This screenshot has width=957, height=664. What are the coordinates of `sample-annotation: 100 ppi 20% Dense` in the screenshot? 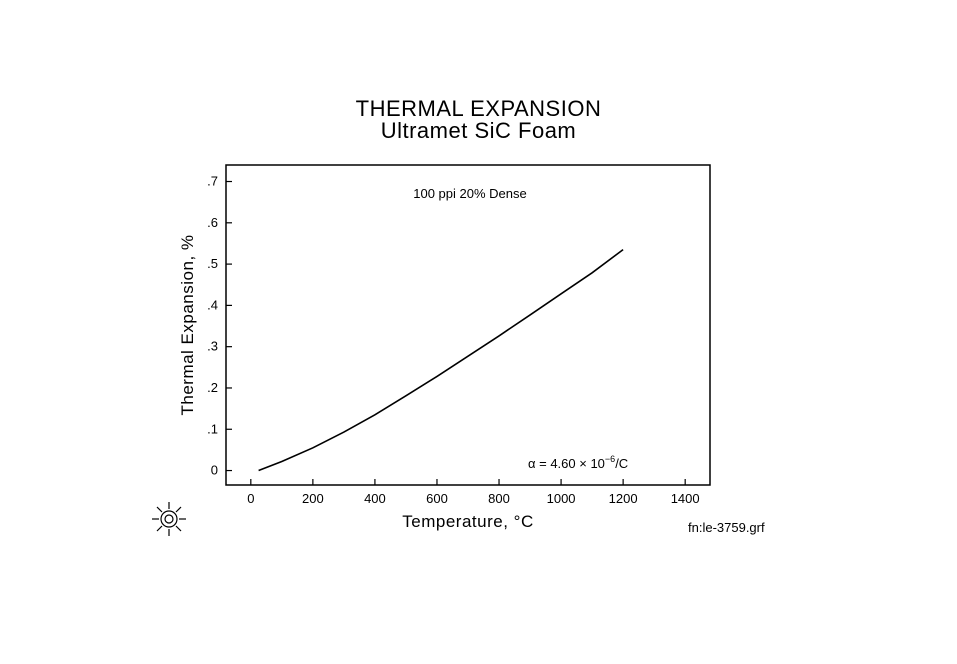 It's located at (469, 193).